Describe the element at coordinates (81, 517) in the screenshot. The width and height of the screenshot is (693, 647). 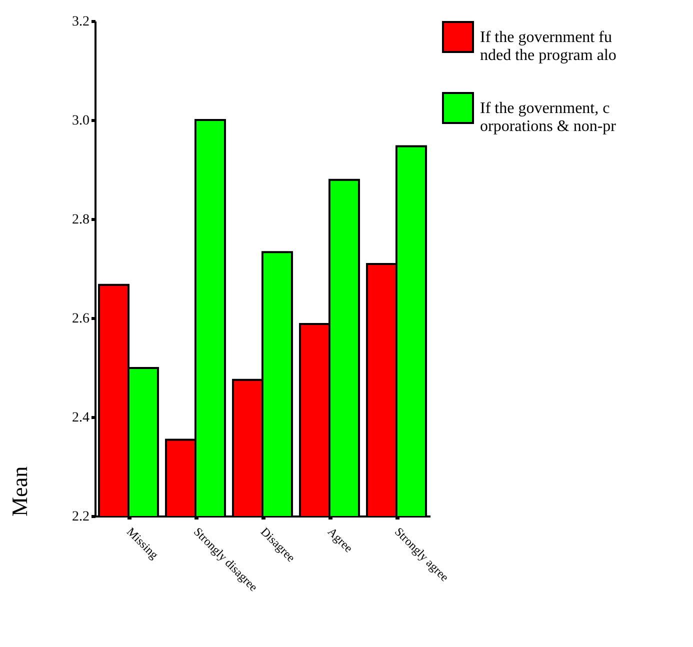
I see `y-tick-label: 2.2` at that location.